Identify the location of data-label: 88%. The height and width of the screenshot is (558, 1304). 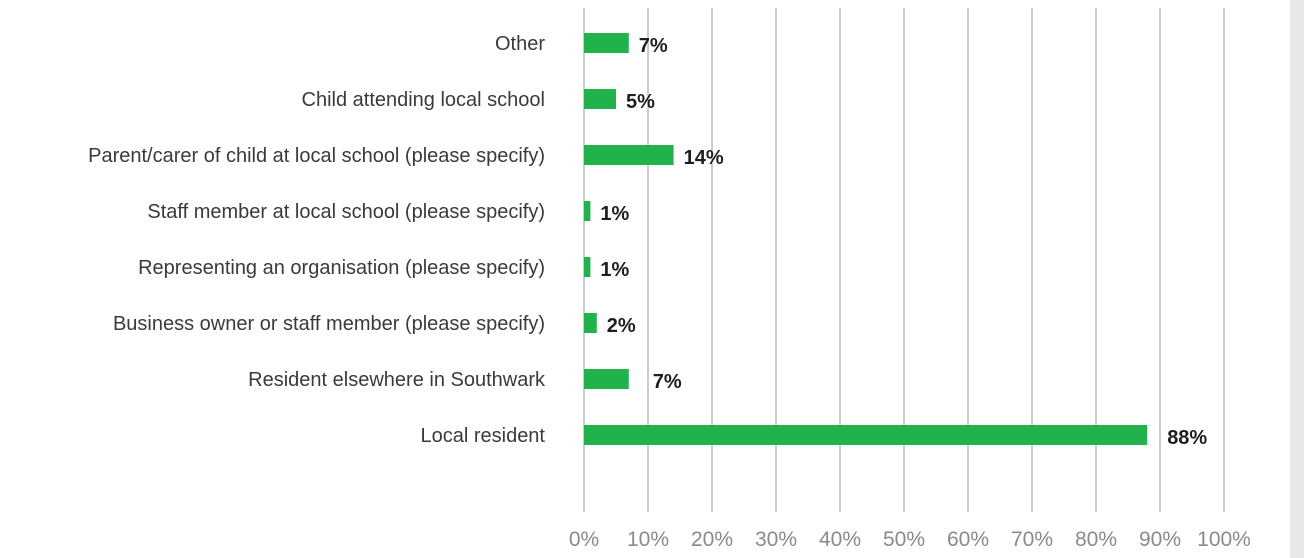
(1187, 438).